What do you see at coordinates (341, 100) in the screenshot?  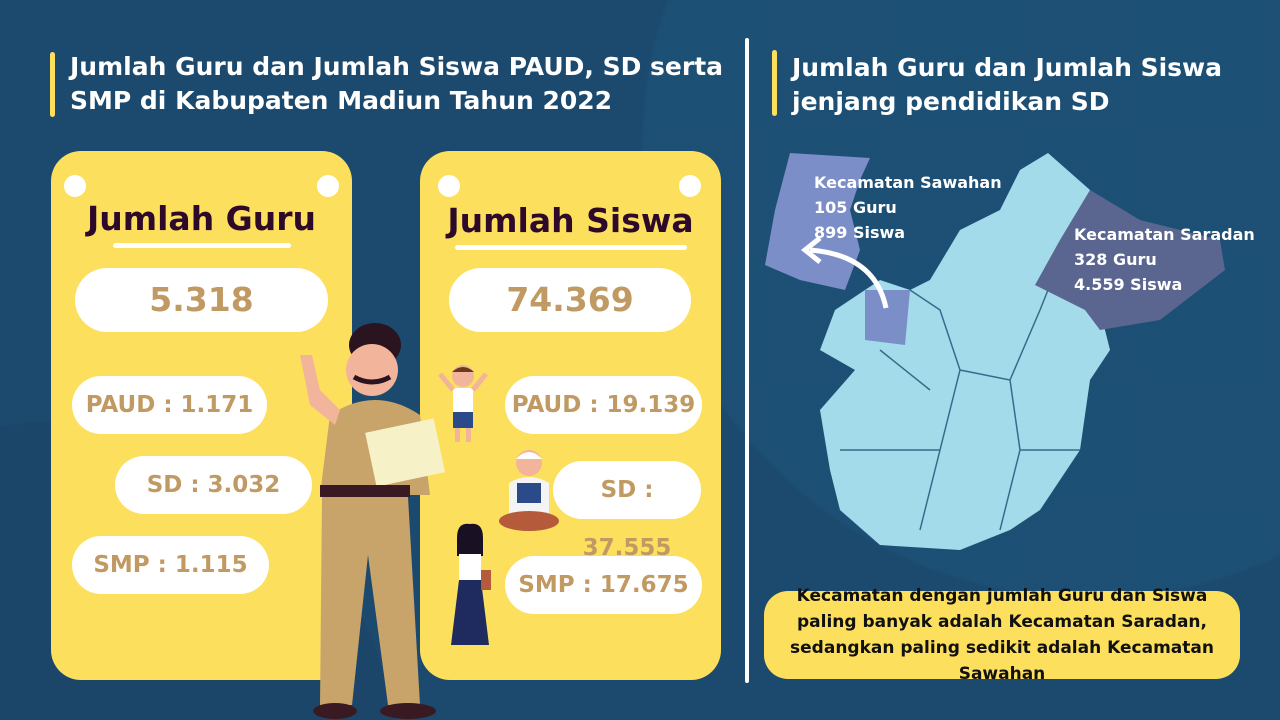 I see `left-title-line2: SMP di Kabupaten Madiun Tahun 2022` at bounding box center [341, 100].